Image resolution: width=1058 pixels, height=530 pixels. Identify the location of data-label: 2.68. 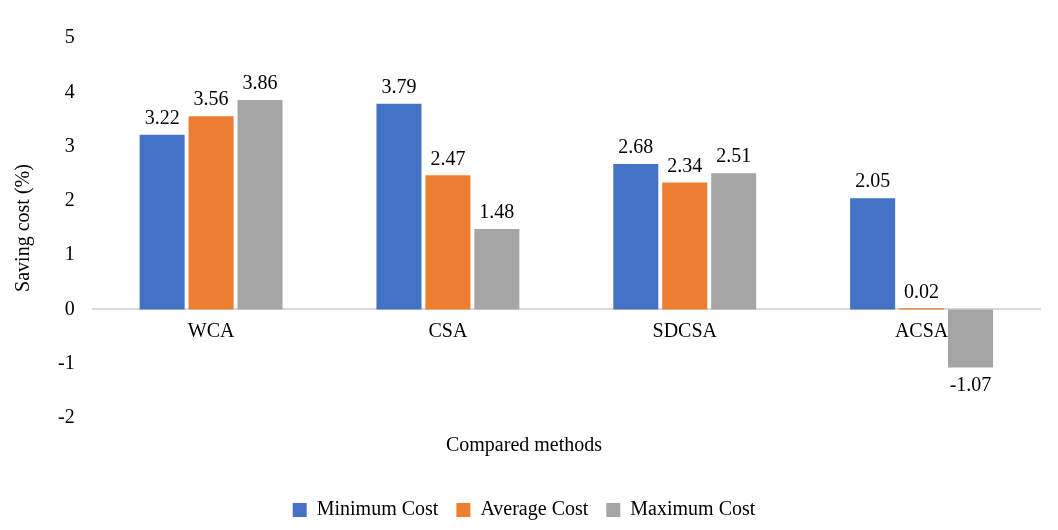
(636, 146).